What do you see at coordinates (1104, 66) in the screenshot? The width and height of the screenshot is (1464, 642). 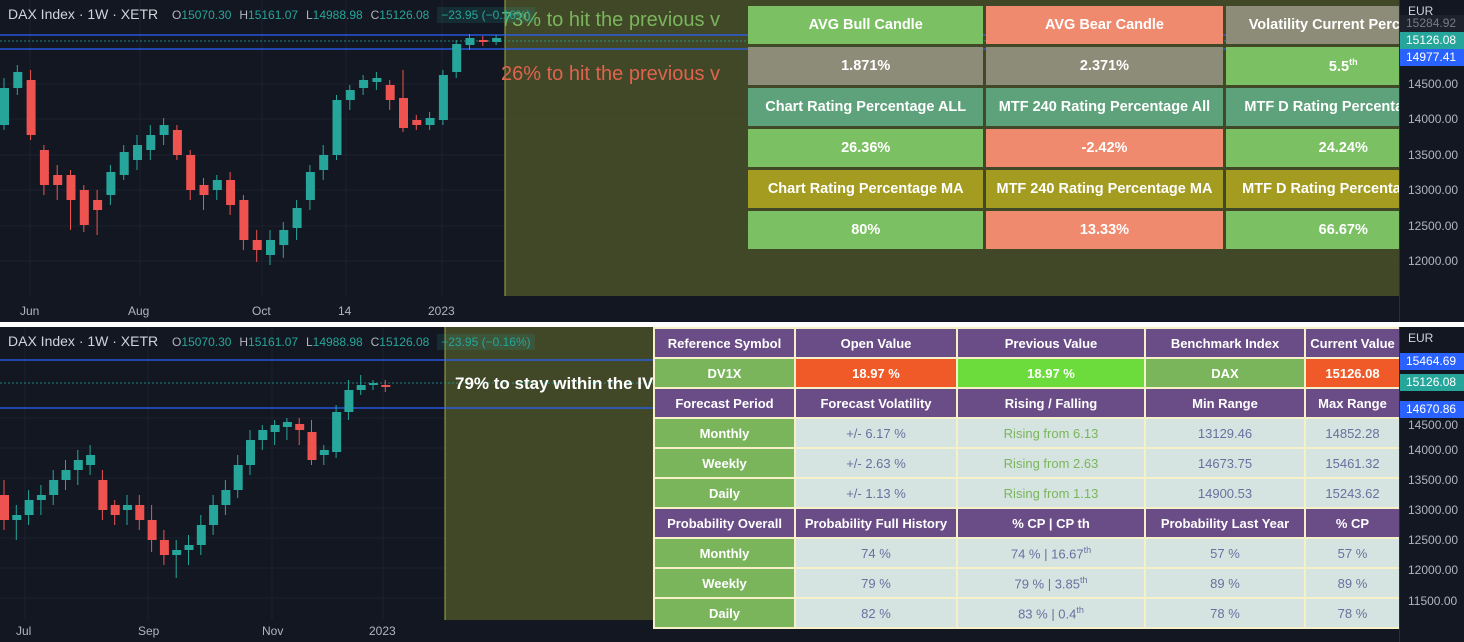 I see `stats-row: 1.871% 2.371% 5.5th` at bounding box center [1104, 66].